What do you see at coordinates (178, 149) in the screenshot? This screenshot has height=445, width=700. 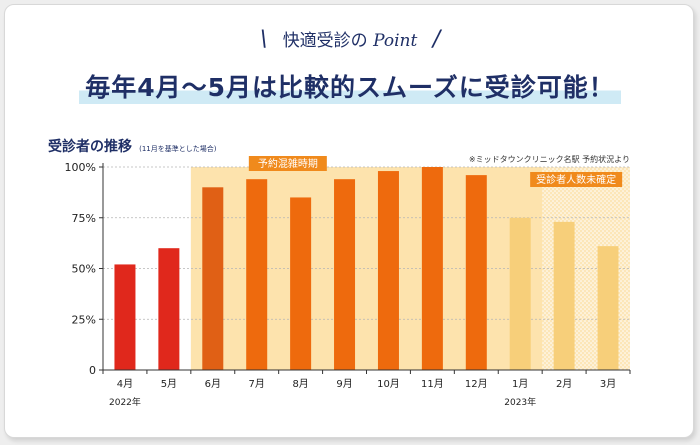 I see `chart-title-note: (11月を基準とした場合)` at bounding box center [178, 149].